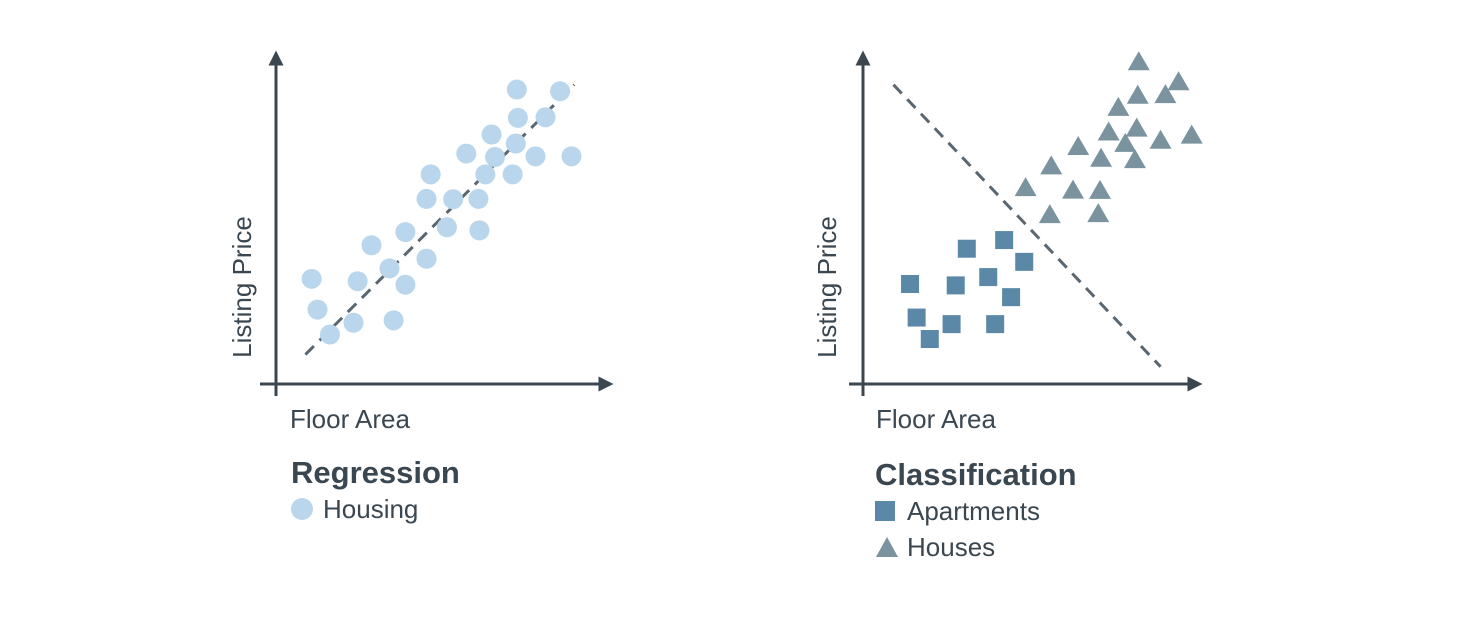  What do you see at coordinates (242, 287) in the screenshot?
I see `regression-y-axis-label: Listing Price` at bounding box center [242, 287].